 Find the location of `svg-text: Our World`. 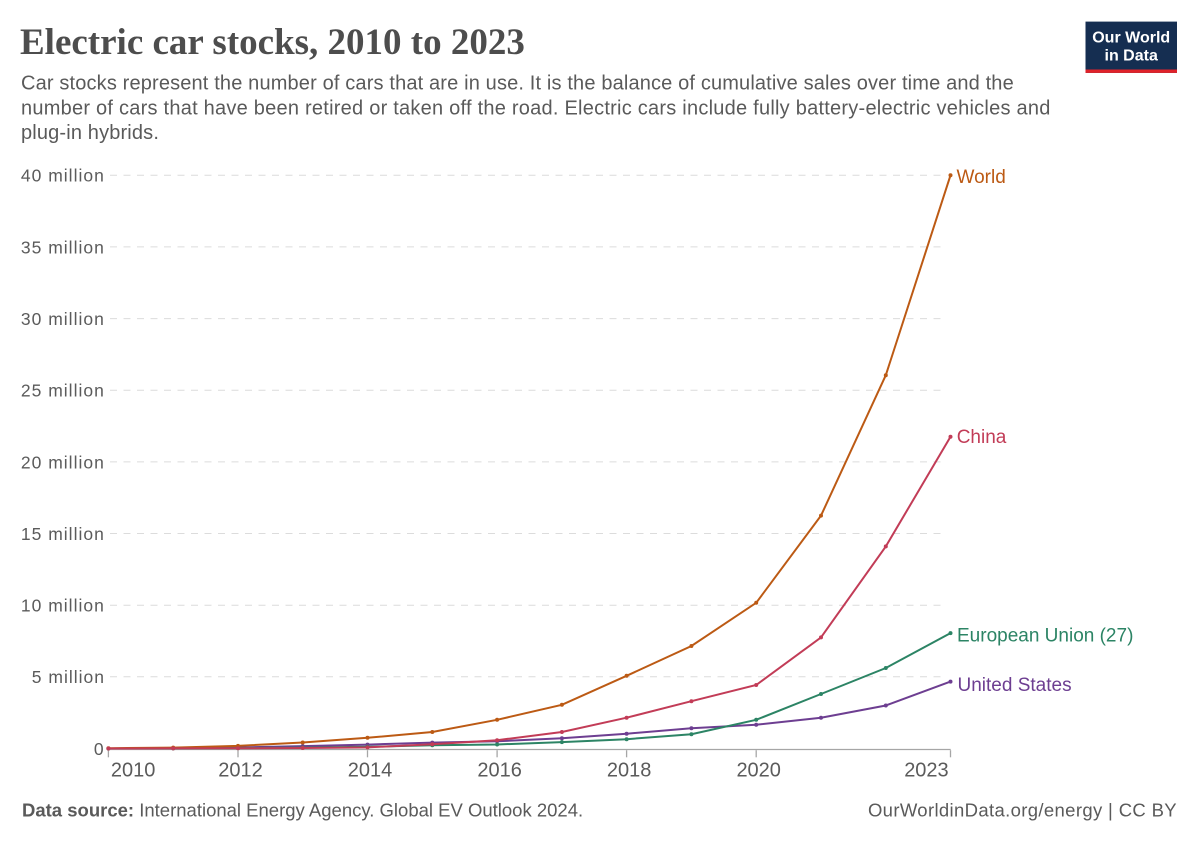

svg-text: Our World is located at coordinates (1131, 38).